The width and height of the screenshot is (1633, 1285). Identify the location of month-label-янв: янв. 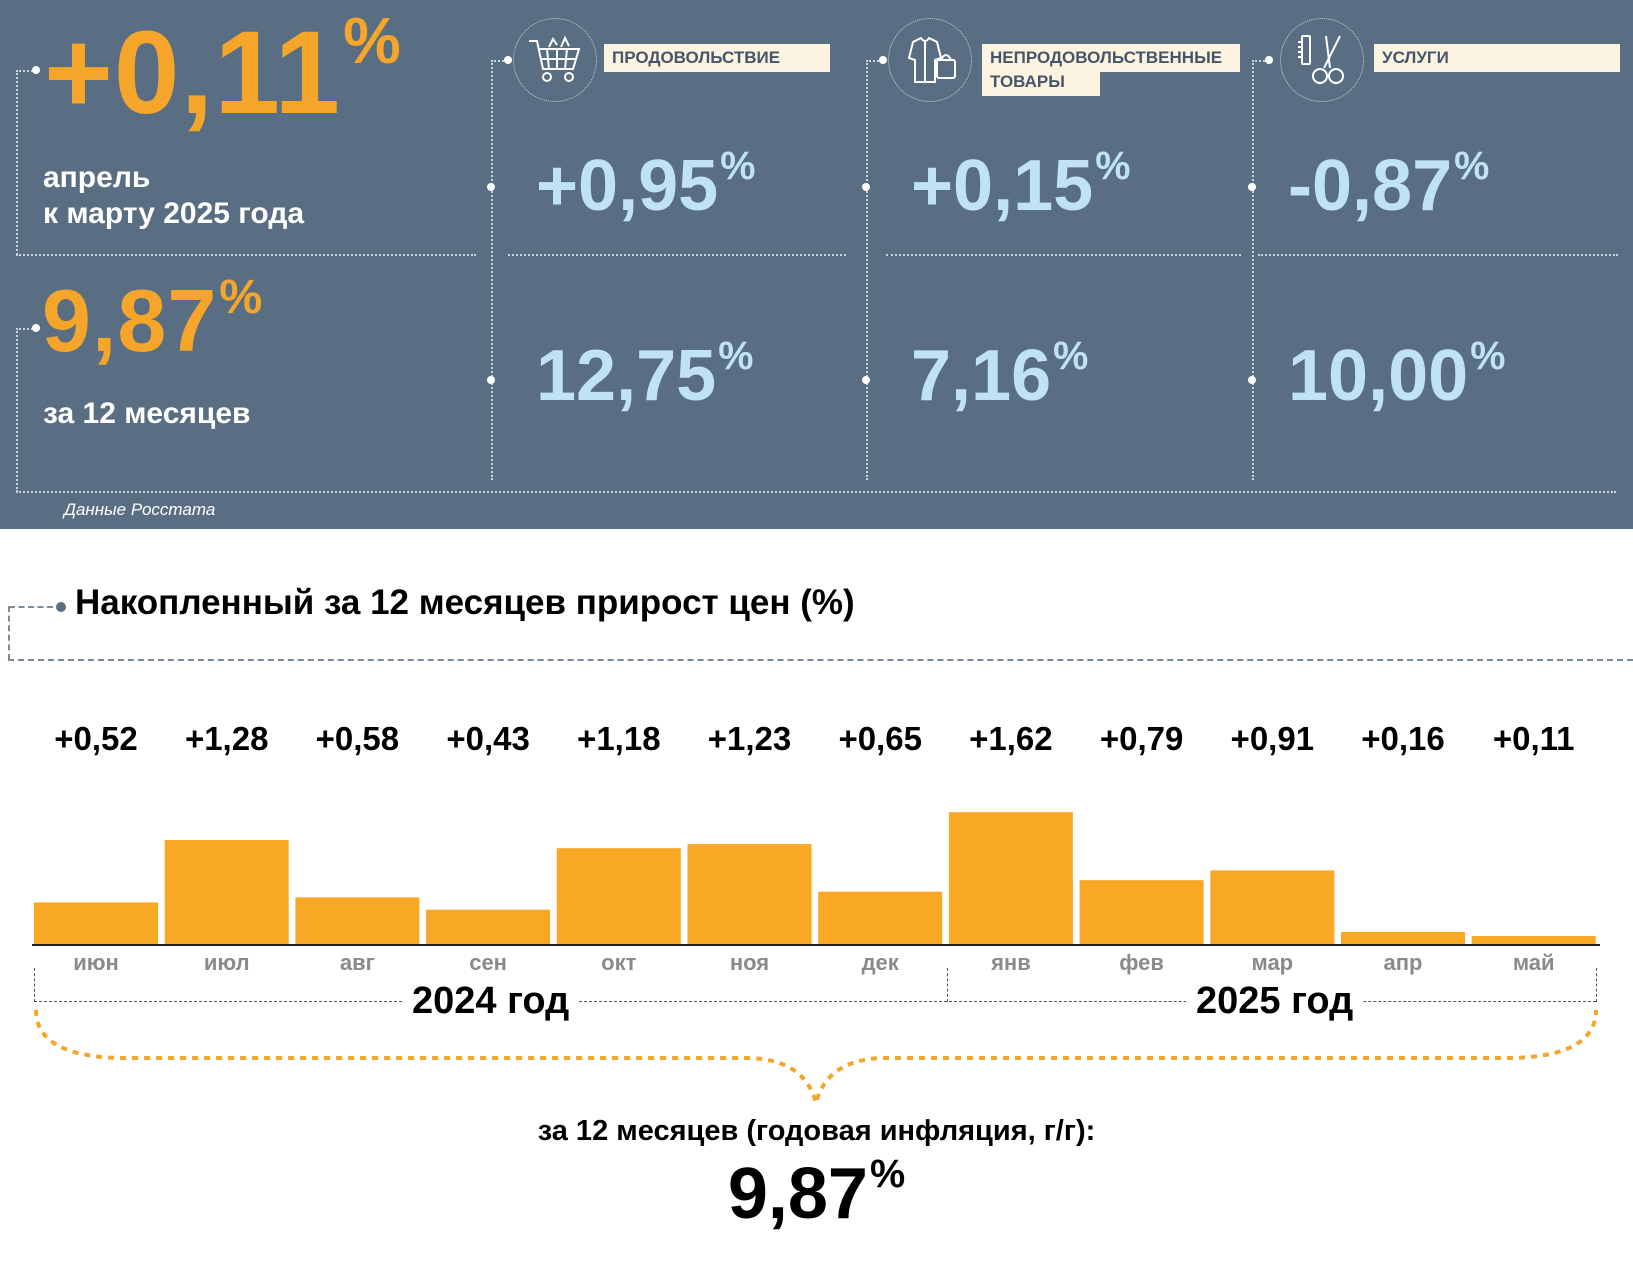
(1010, 962).